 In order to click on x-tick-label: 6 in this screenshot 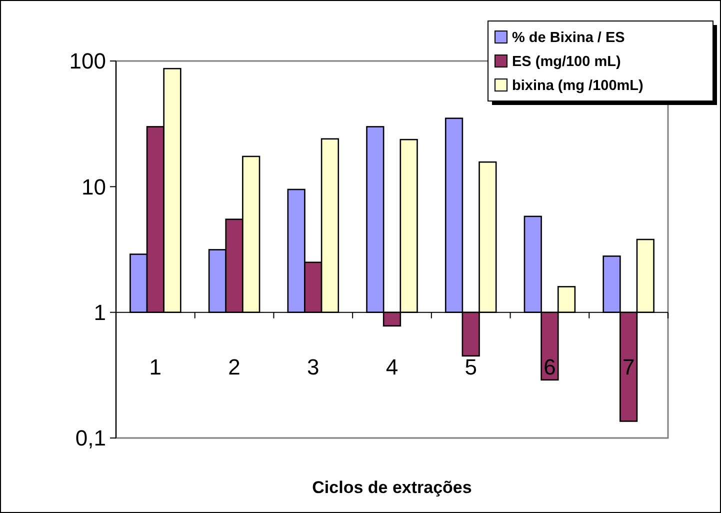, I will do `click(550, 367)`.